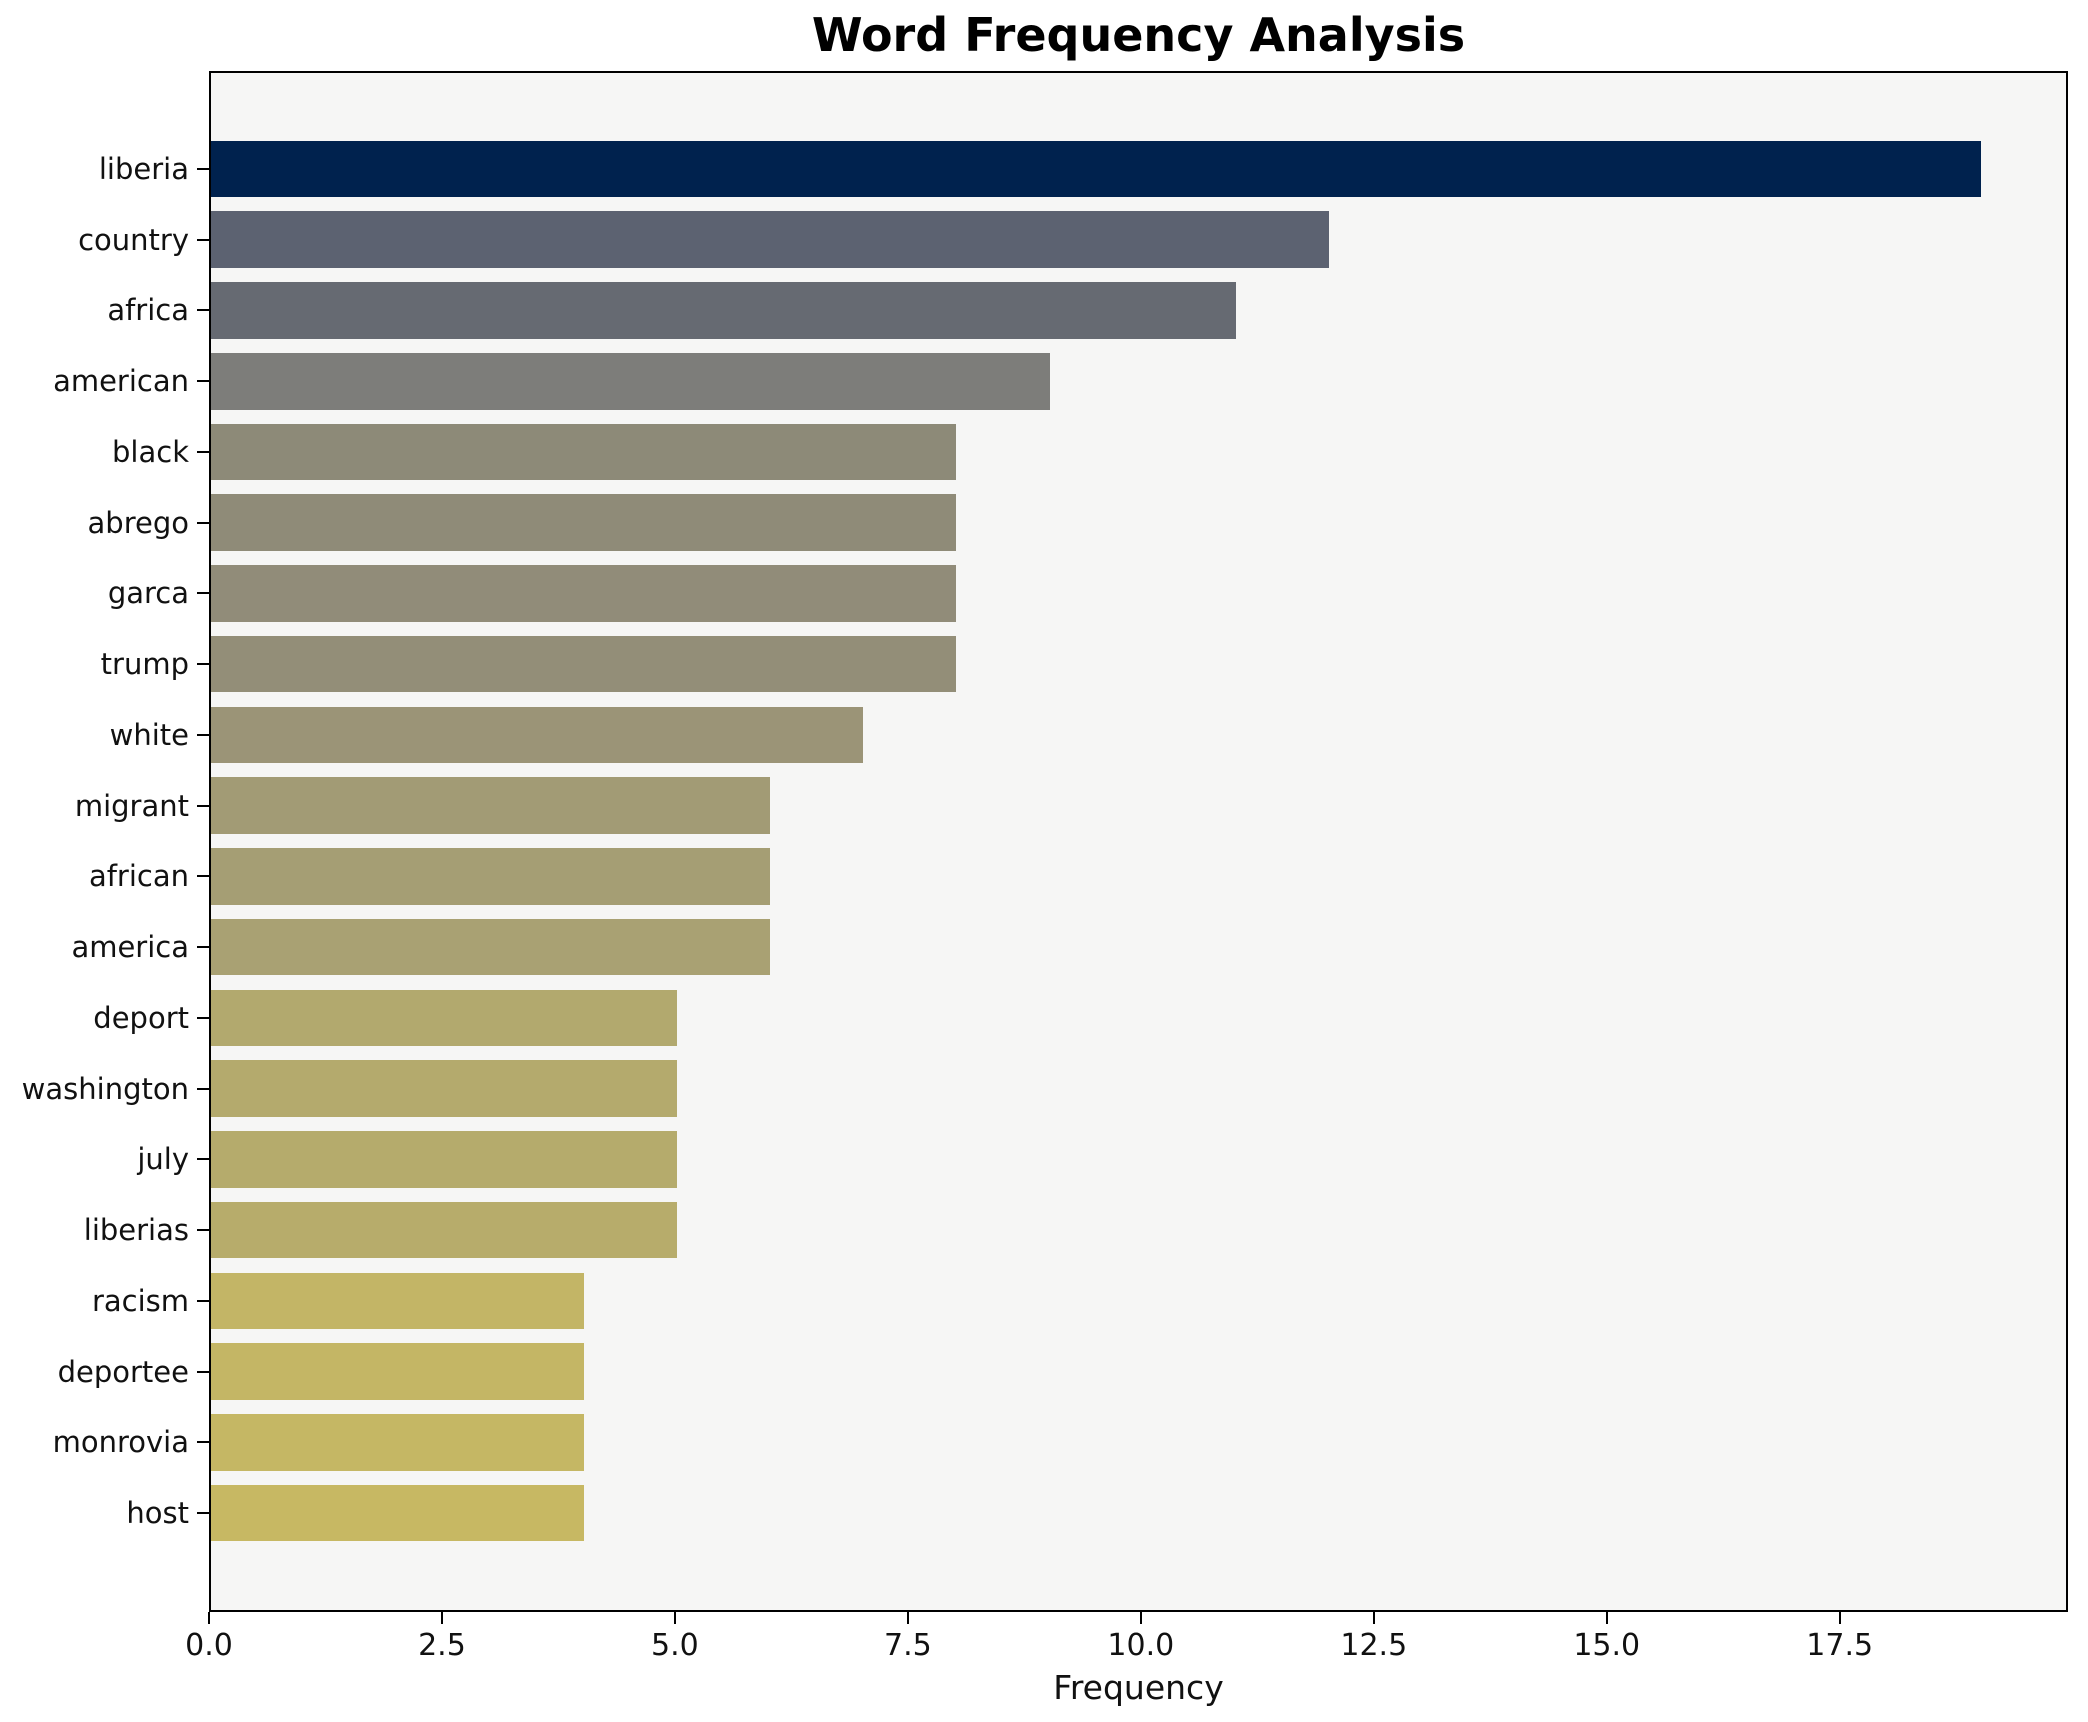 The height and width of the screenshot is (1722, 2088). I want to click on y-tick-label-american: american, so click(121, 381).